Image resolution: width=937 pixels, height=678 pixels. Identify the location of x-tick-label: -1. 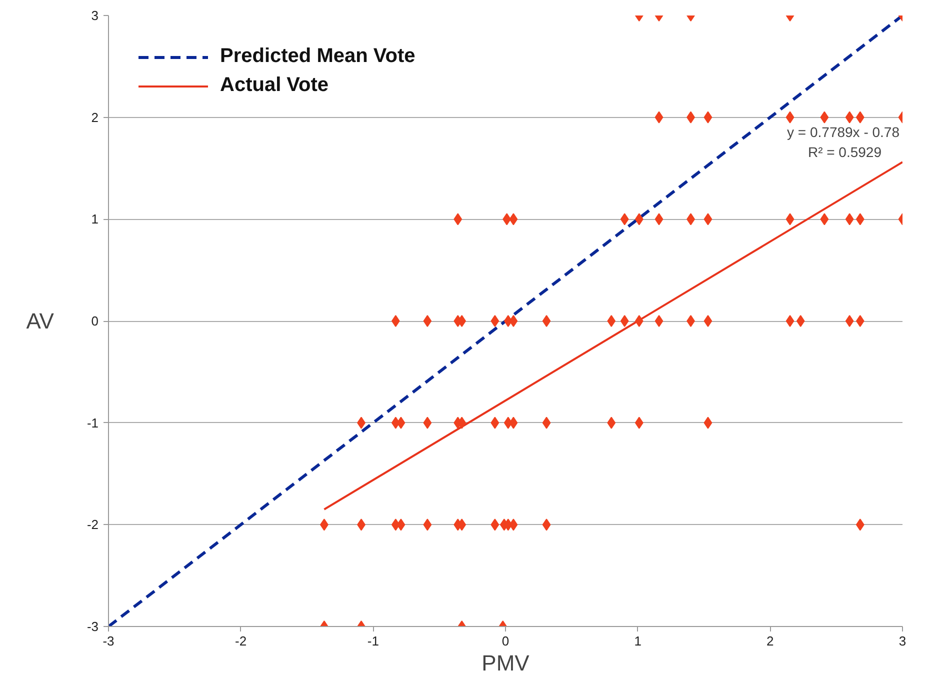
(373, 641).